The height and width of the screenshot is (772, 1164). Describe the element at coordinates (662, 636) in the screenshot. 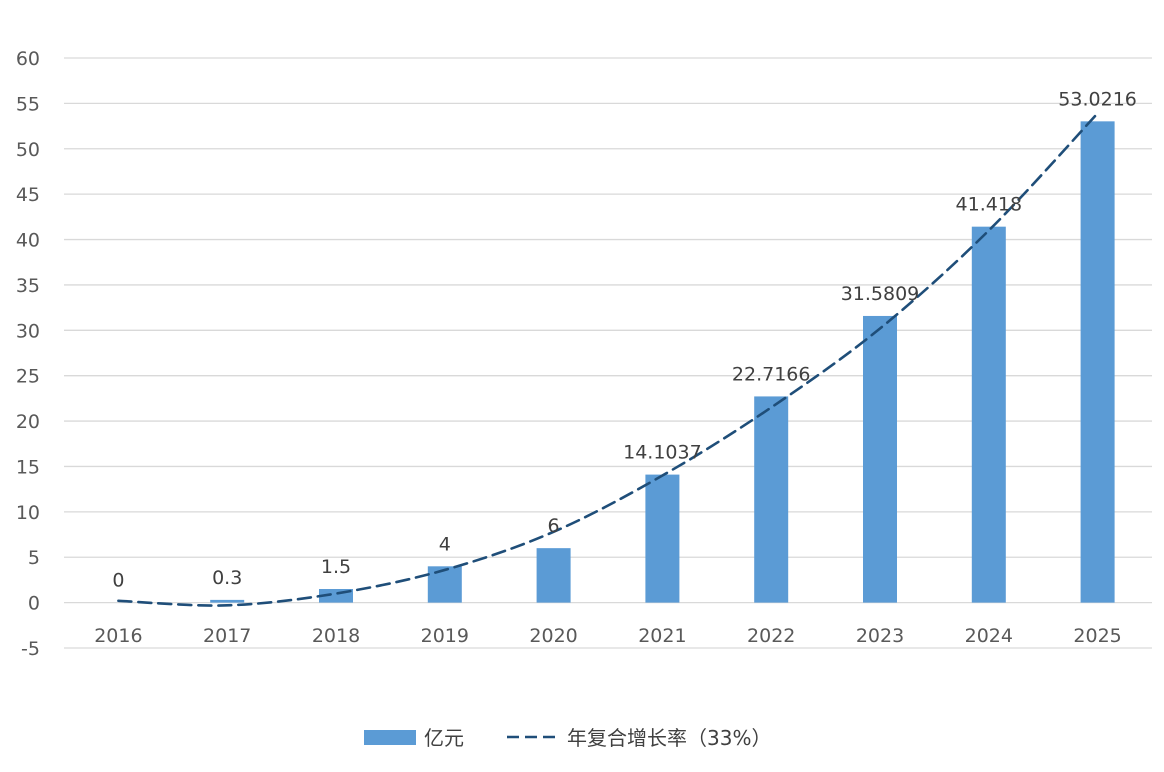

I see `x-tick-label: 2021` at that location.